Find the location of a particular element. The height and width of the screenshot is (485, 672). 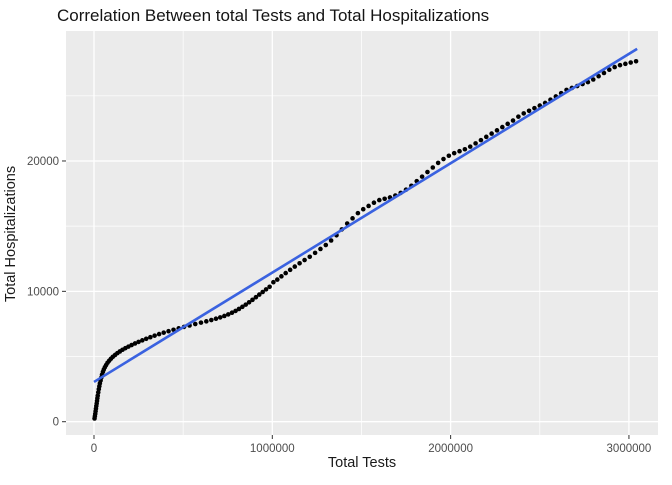

x-tick-label: 0 is located at coordinates (94, 449).